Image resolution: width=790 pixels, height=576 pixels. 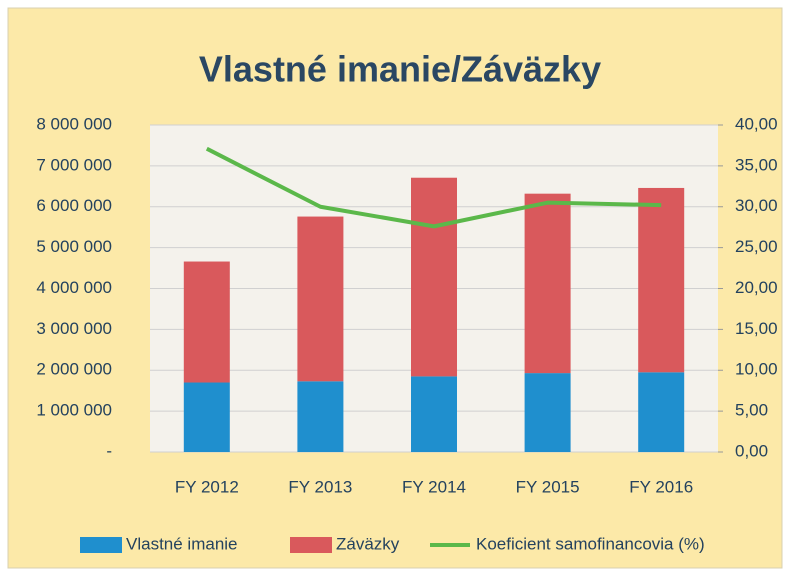 What do you see at coordinates (548, 486) in the screenshot?
I see `x-tick-label: FY 2015` at bounding box center [548, 486].